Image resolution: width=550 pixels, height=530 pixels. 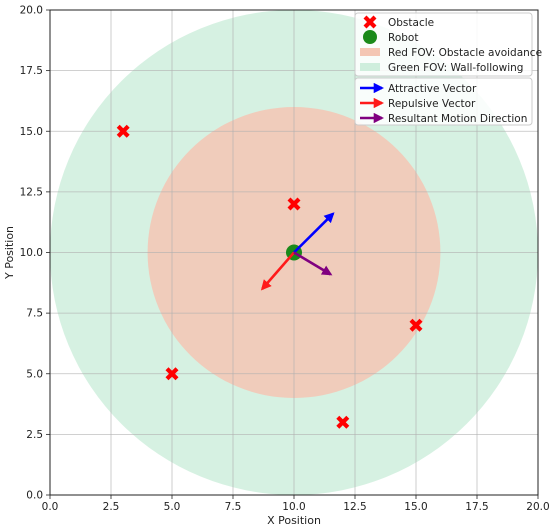 I want to click on y-tick-label: 12.5, so click(x=31, y=192).